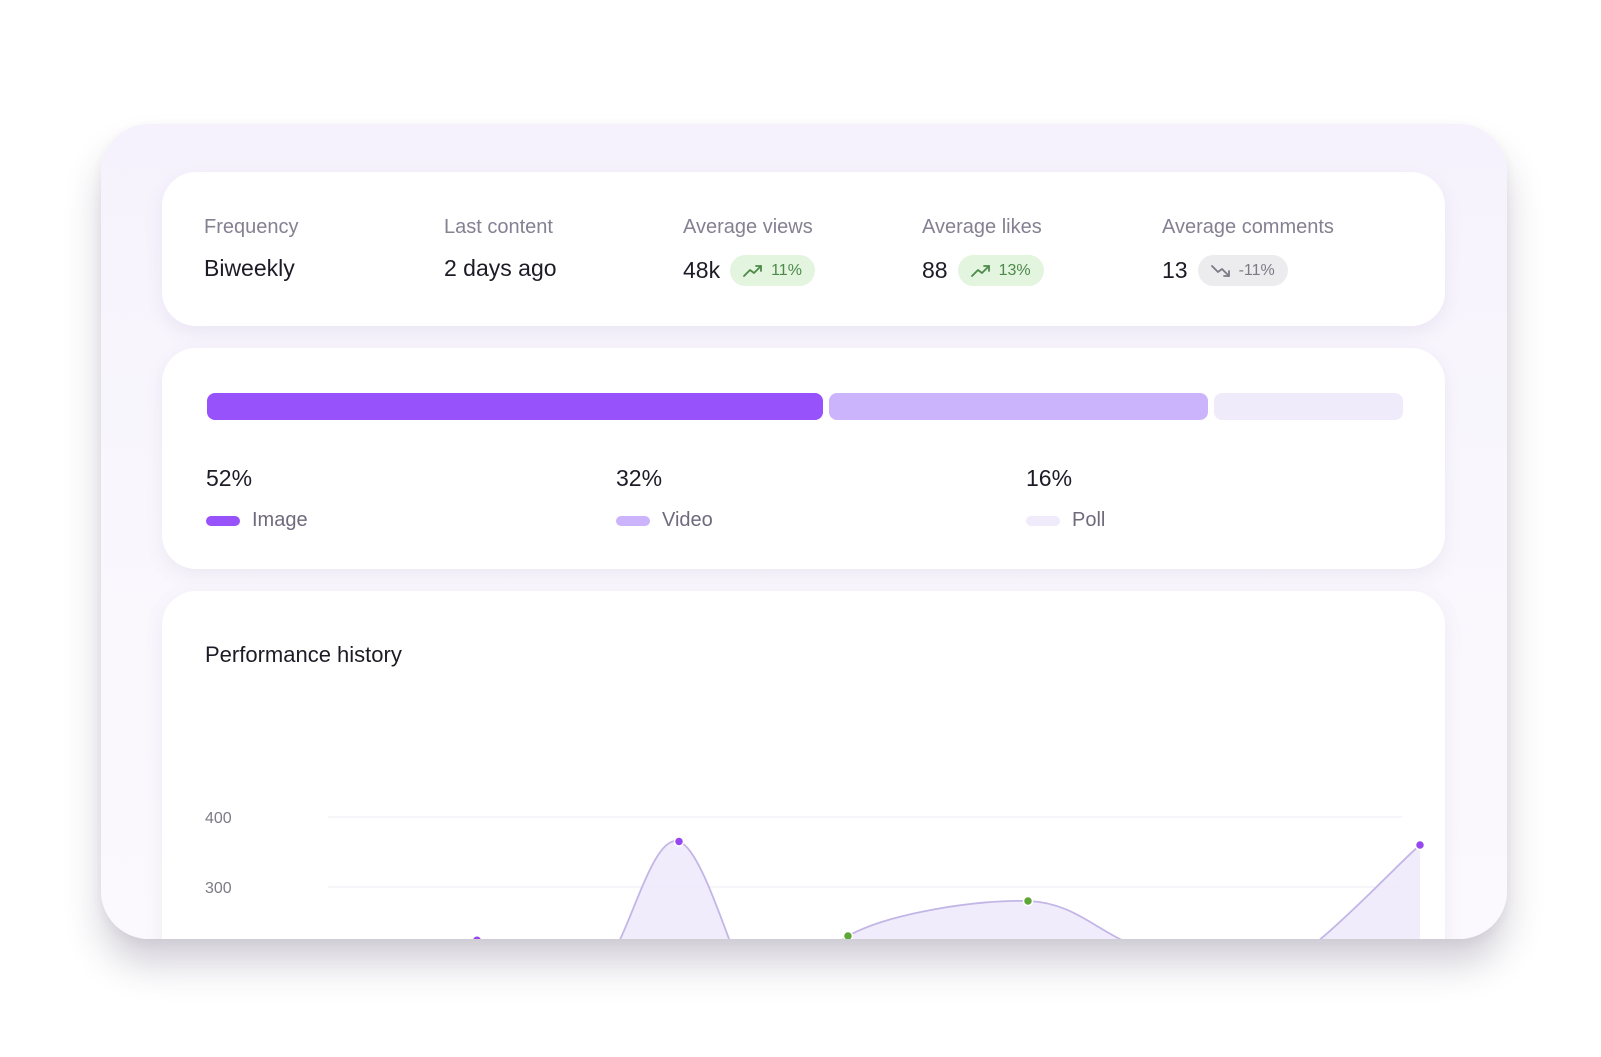  I want to click on trend-badge-up: 11%, so click(772, 270).